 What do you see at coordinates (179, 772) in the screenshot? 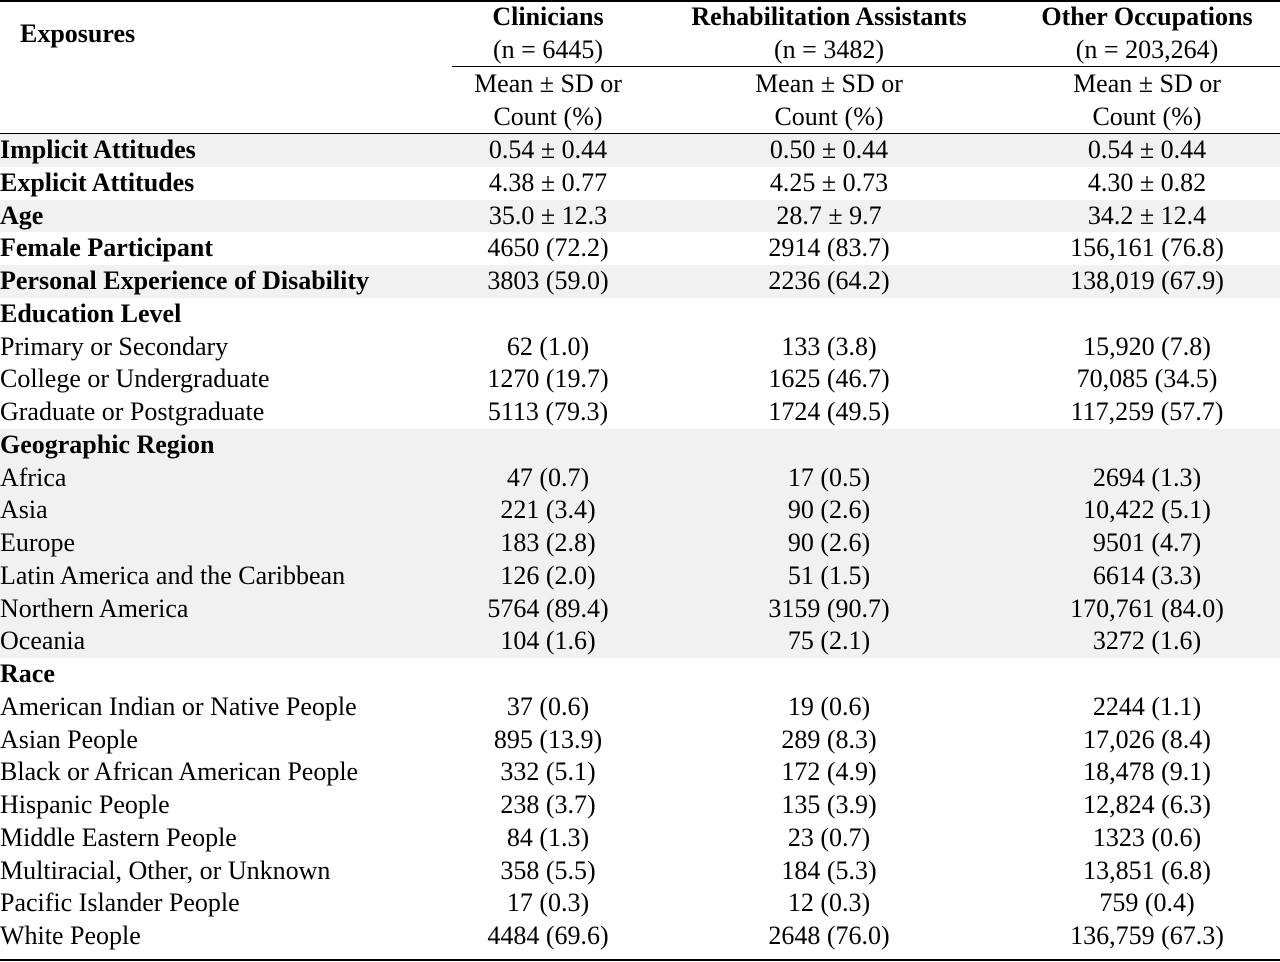
I see `row-subheading: Black or African American People` at bounding box center [179, 772].